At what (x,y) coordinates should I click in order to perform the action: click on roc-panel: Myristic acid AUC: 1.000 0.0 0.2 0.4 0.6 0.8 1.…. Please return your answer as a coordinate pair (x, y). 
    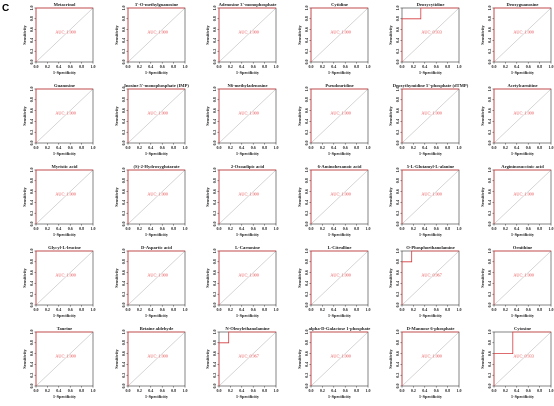
    Looking at the image, I should click on (59, 200).